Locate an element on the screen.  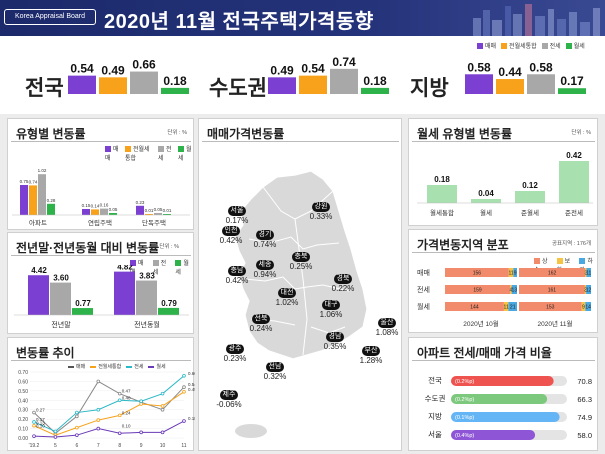
map-region-label: 충남 0.42% is located at coordinates (237, 275).